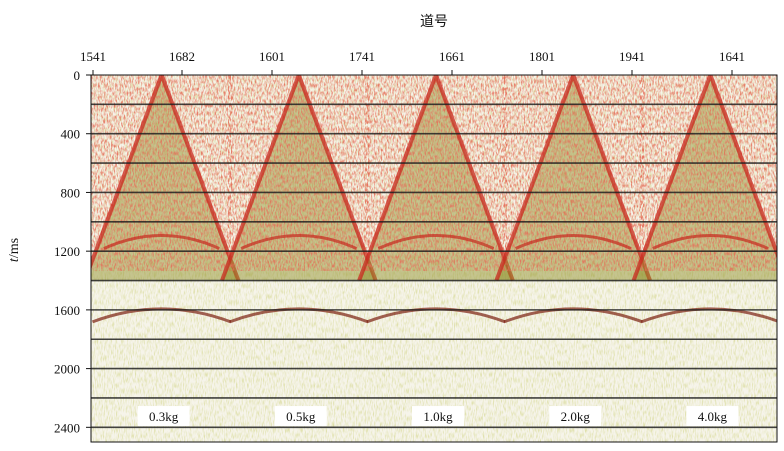  I want to click on x-tick-label: 1661, so click(452, 56).